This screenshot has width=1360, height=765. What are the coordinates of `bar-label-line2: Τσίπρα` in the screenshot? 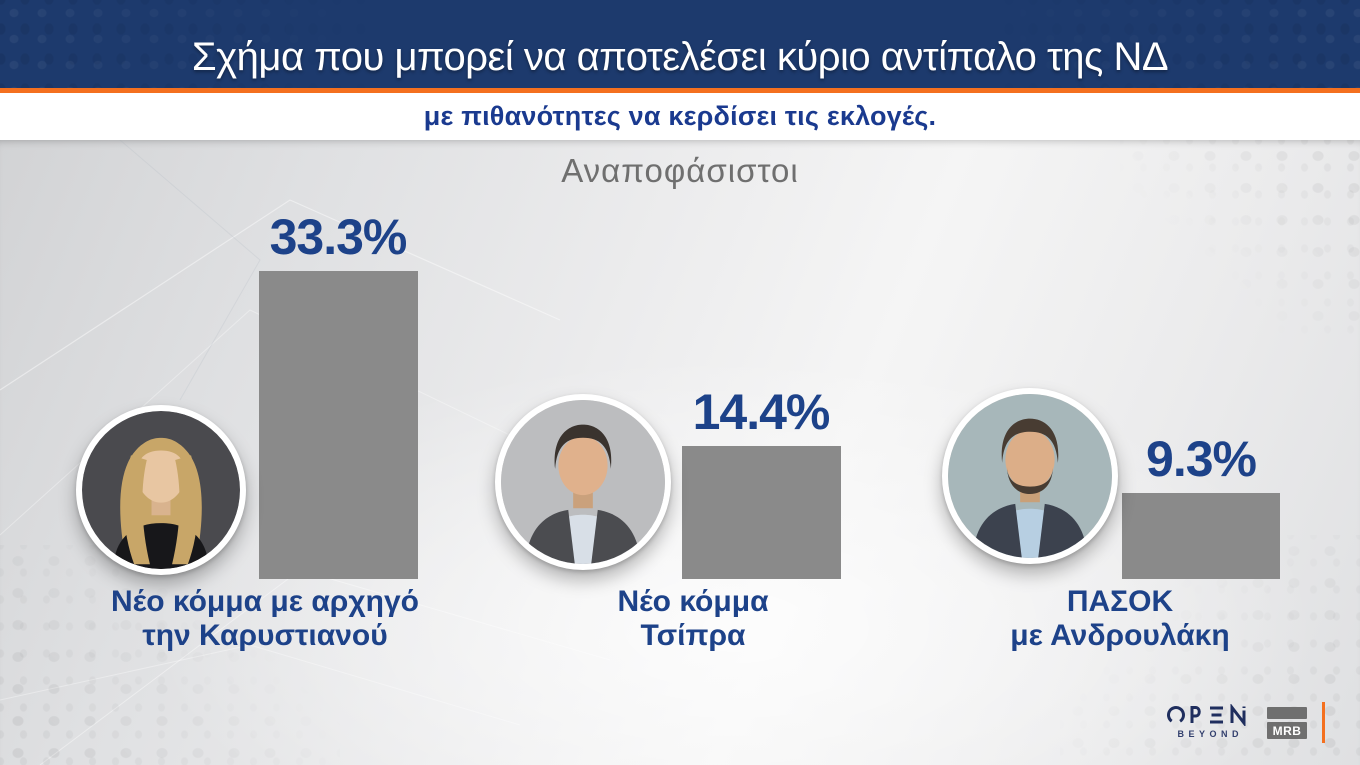 It's located at (693, 635).